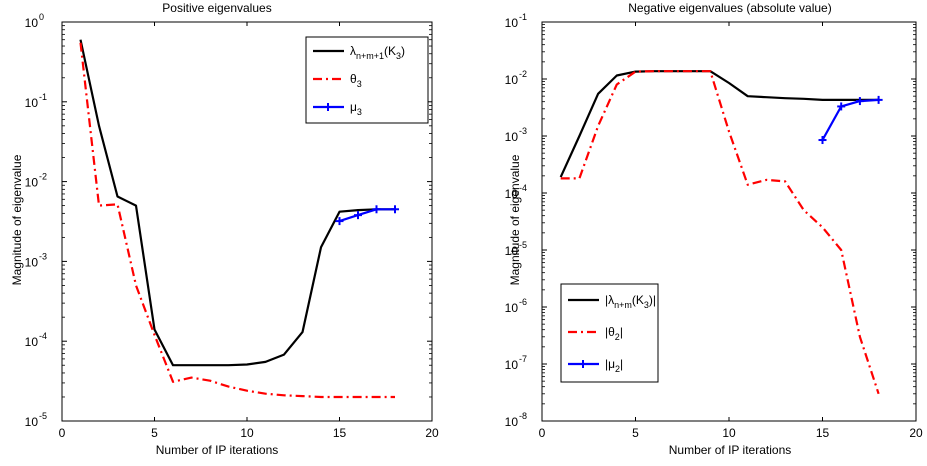 Image resolution: width=927 pixels, height=466 pixels. What do you see at coordinates (216, 8) in the screenshot?
I see `chart-title: Positive eigenvalues` at bounding box center [216, 8].